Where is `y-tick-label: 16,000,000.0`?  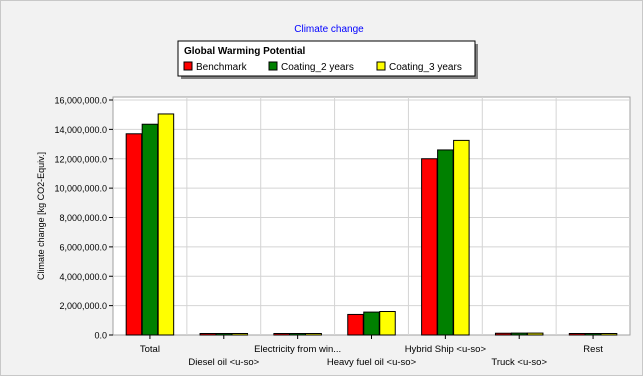
y-tick-label: 16,000,000.0 is located at coordinates (80, 101).